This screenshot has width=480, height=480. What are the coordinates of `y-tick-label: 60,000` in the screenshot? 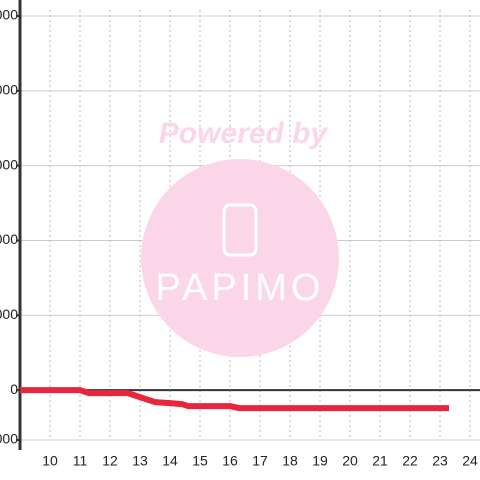 It's located at (9, 239).